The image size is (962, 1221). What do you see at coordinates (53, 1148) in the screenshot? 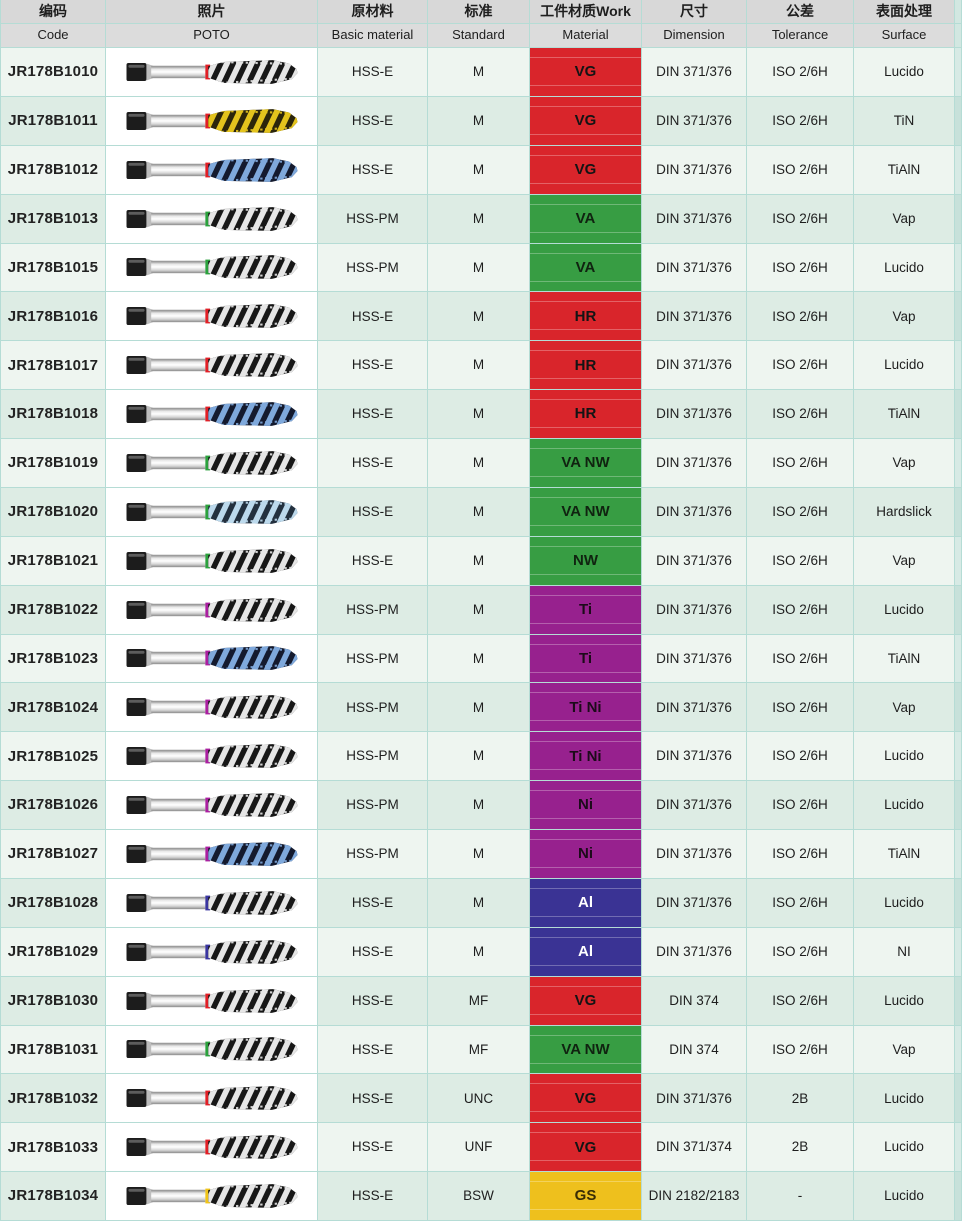
I see `code-cell: JR178B1033` at bounding box center [53, 1148].